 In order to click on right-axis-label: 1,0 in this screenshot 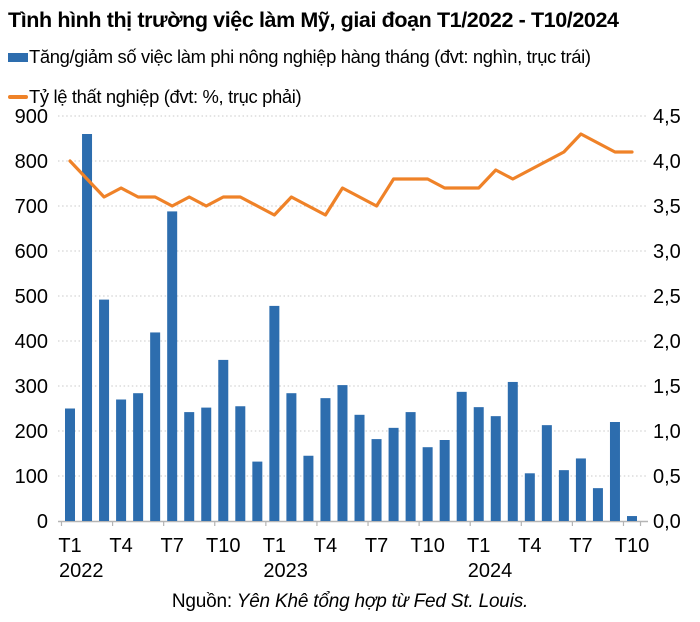, I will do `click(667, 432)`.